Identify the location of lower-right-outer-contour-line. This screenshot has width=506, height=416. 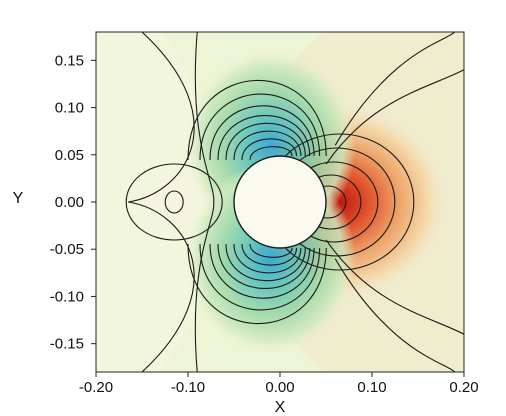
(395, 315).